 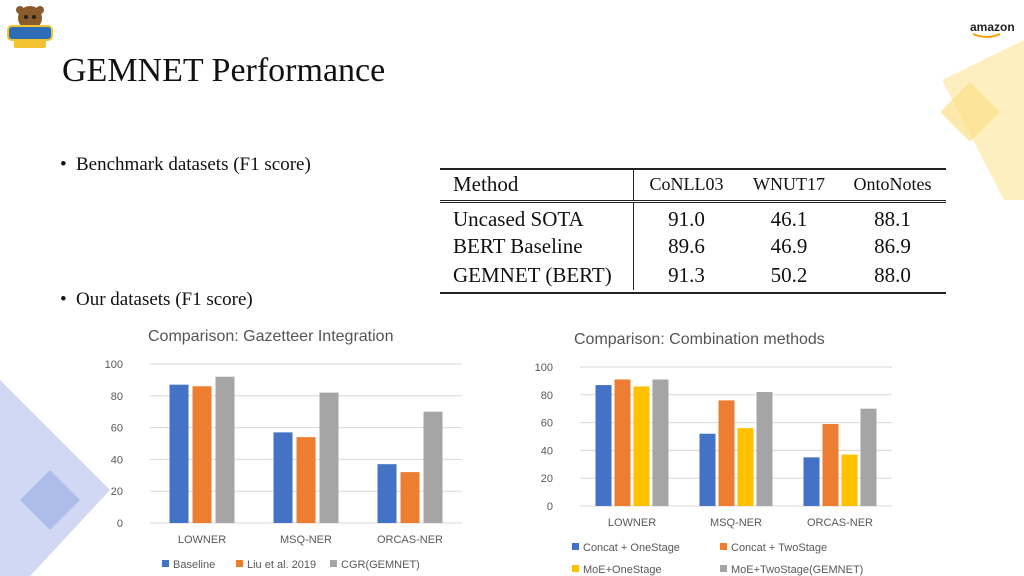 I want to click on table-cell-conll03: 91.0, so click(x=686, y=218).